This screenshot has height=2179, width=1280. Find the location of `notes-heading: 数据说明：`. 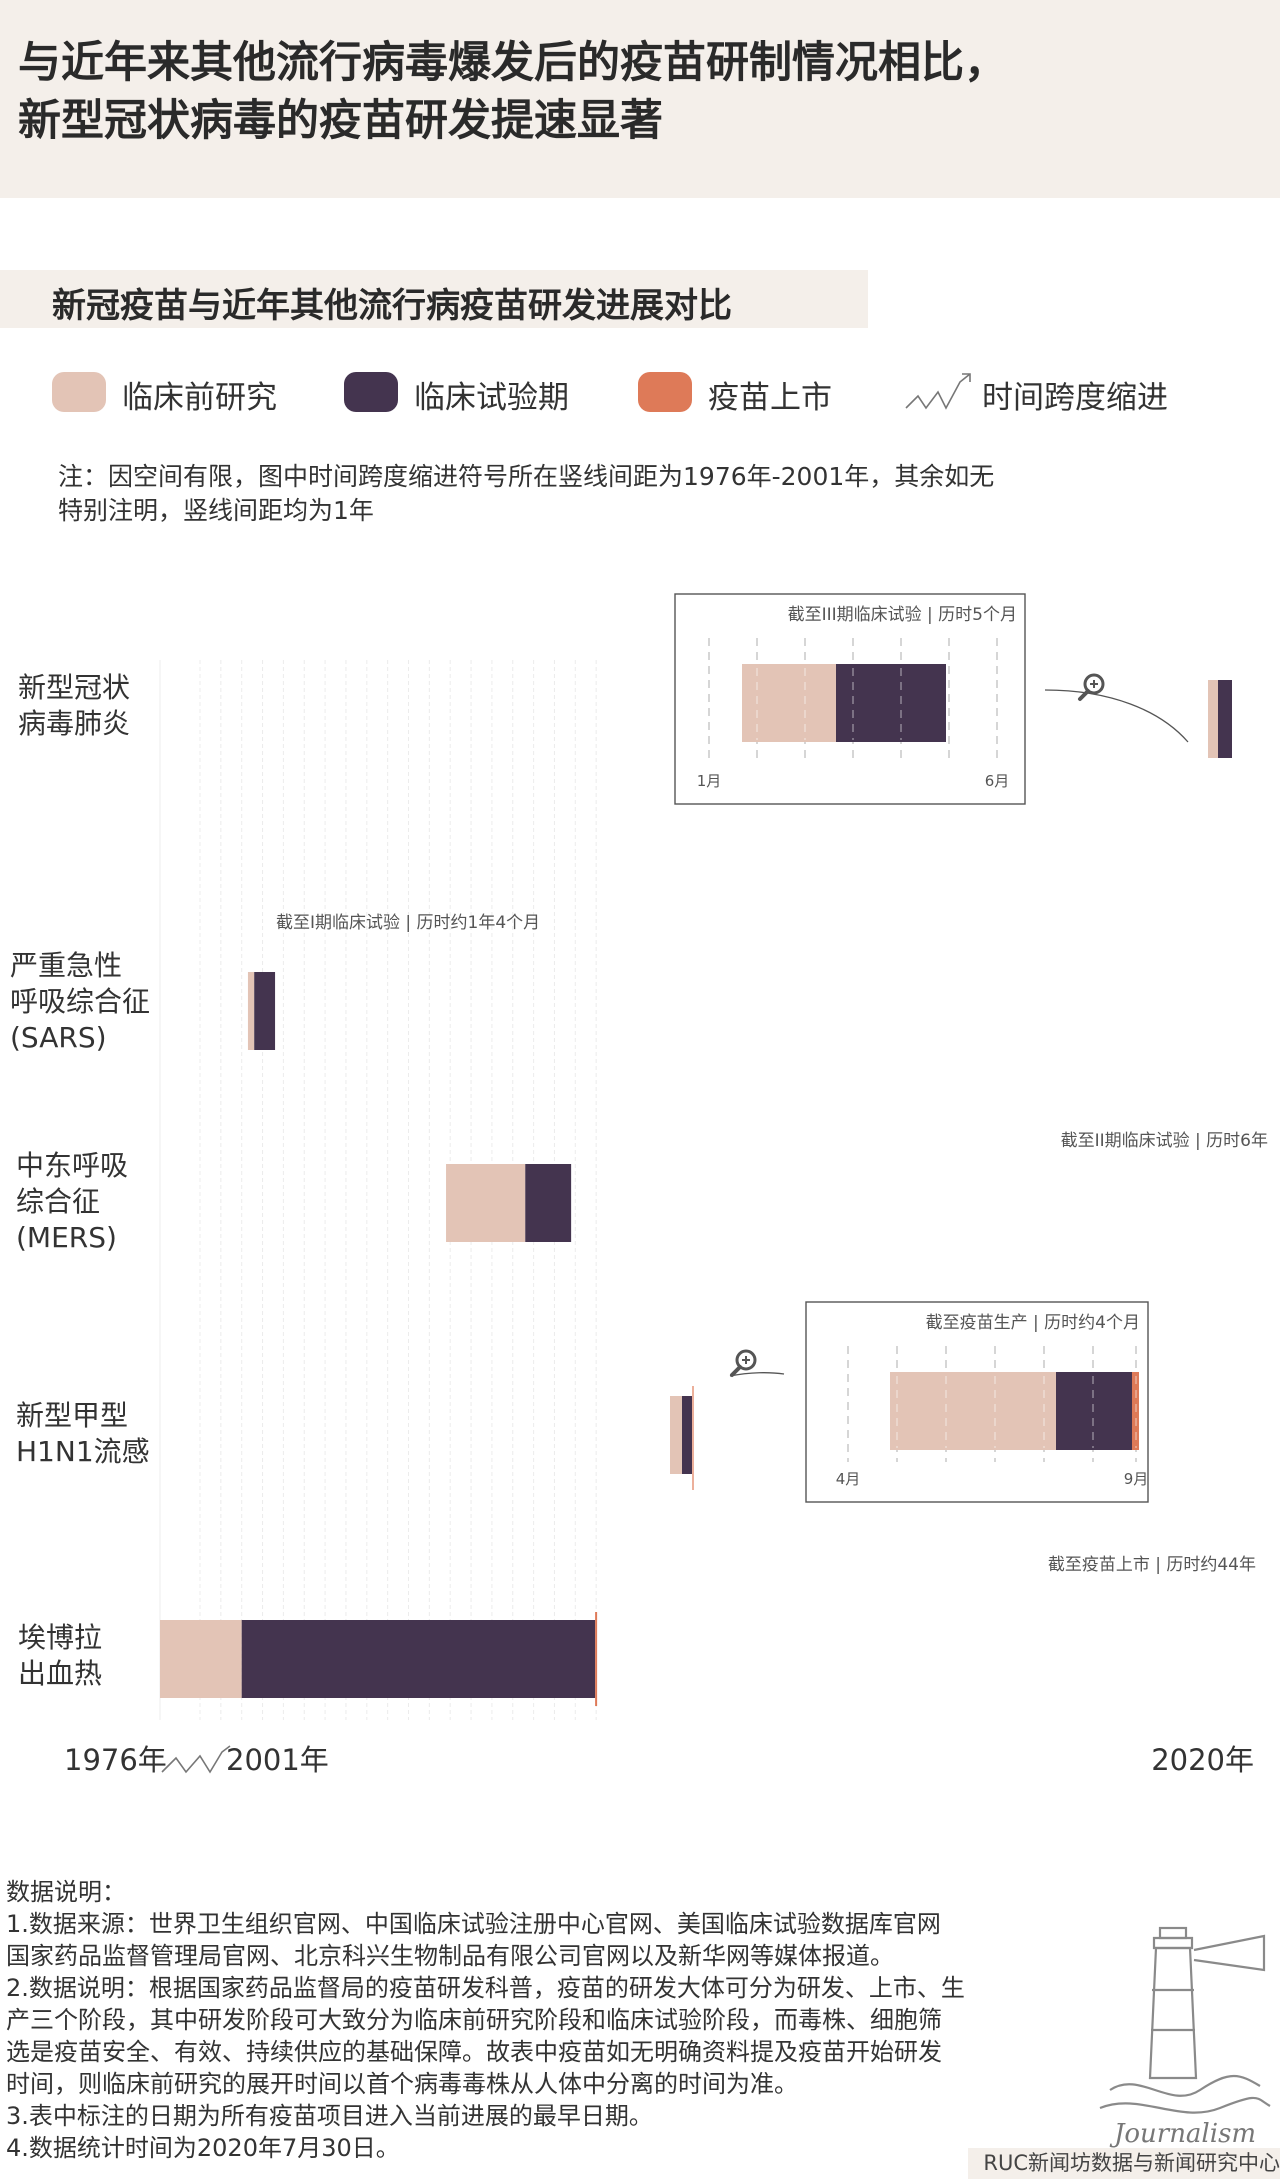

notes-heading: 数据说明： is located at coordinates (66, 1892).